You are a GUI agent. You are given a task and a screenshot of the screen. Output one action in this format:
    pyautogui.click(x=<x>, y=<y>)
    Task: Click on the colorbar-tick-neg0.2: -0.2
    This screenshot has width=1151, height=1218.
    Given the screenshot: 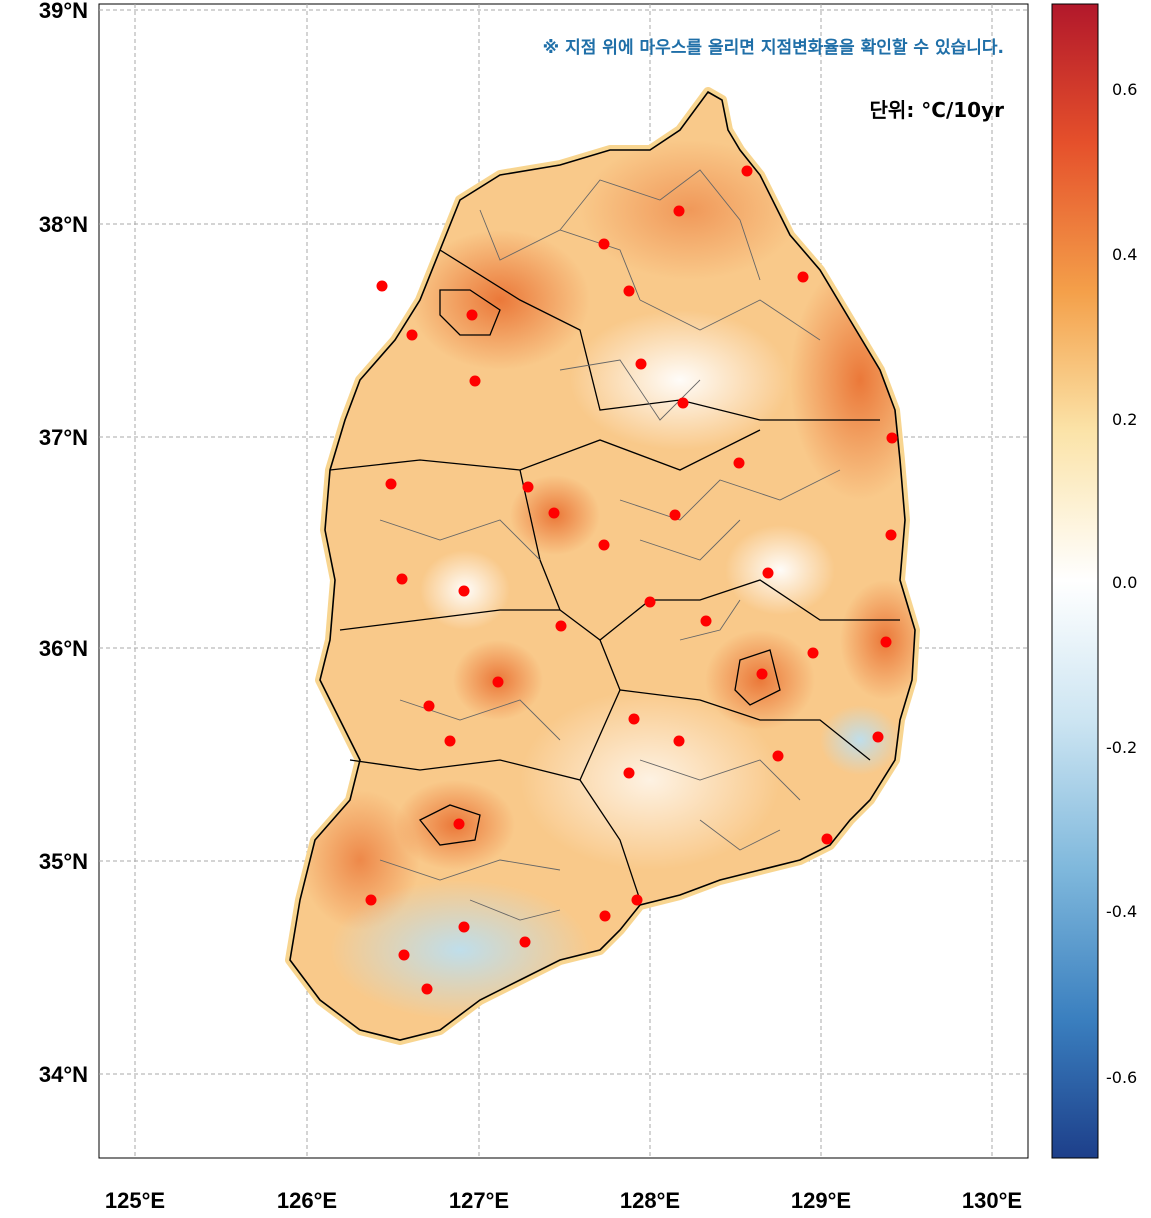 What is the action you would take?
    pyautogui.click(x=1121, y=747)
    